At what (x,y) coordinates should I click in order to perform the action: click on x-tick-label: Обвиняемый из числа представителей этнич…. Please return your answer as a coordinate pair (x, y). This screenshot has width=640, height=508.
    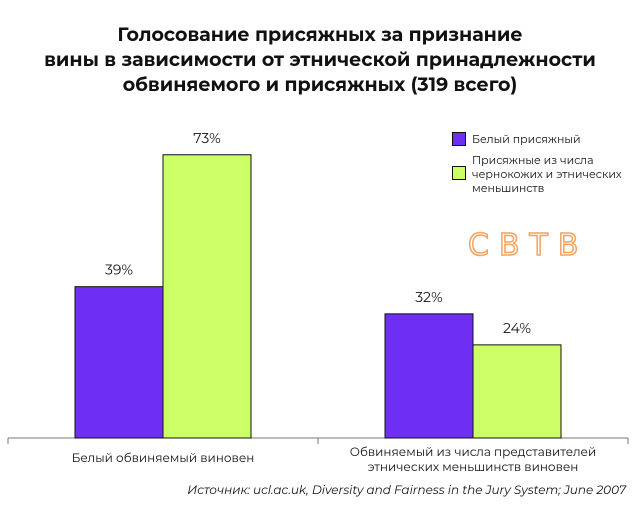
    Looking at the image, I should click on (473, 460).